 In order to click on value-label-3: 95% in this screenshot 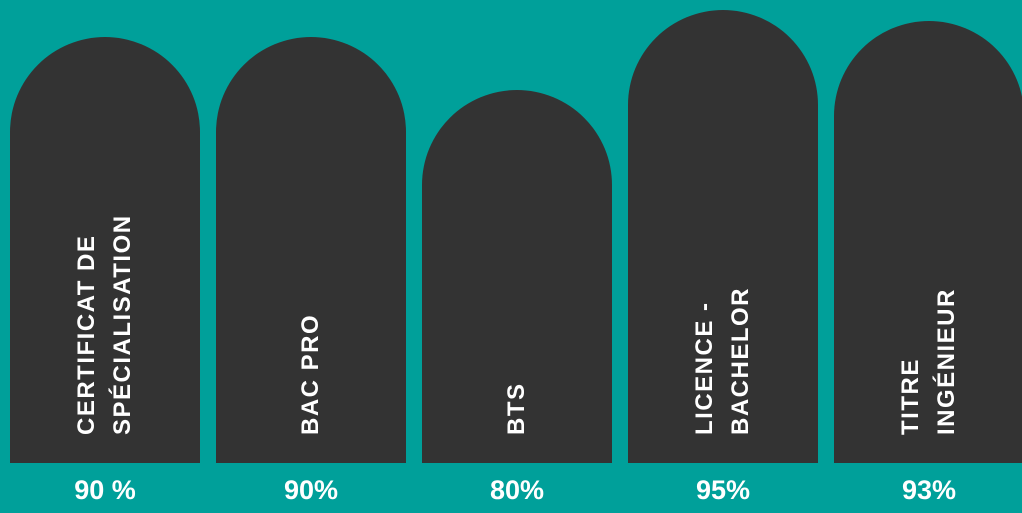, I will do `click(723, 490)`.